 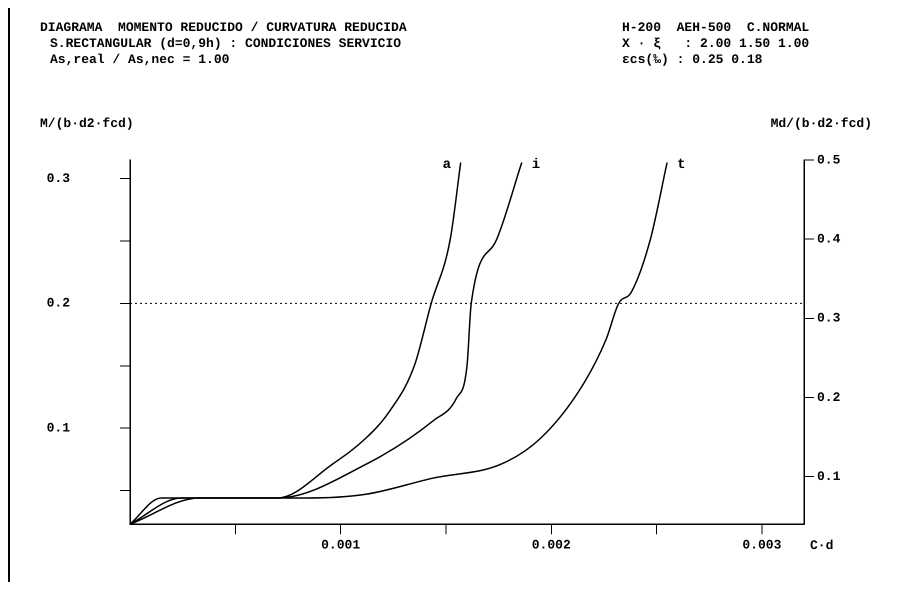 I want to click on y2-tick-label: 0.4, so click(x=829, y=238).